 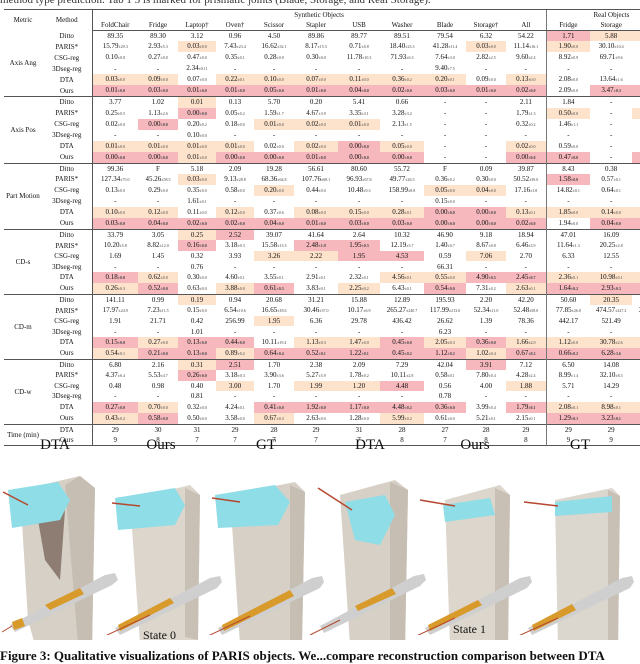 What do you see at coordinates (564, 57) in the screenshot?
I see `cell-value: 8.92` at bounding box center [564, 57].